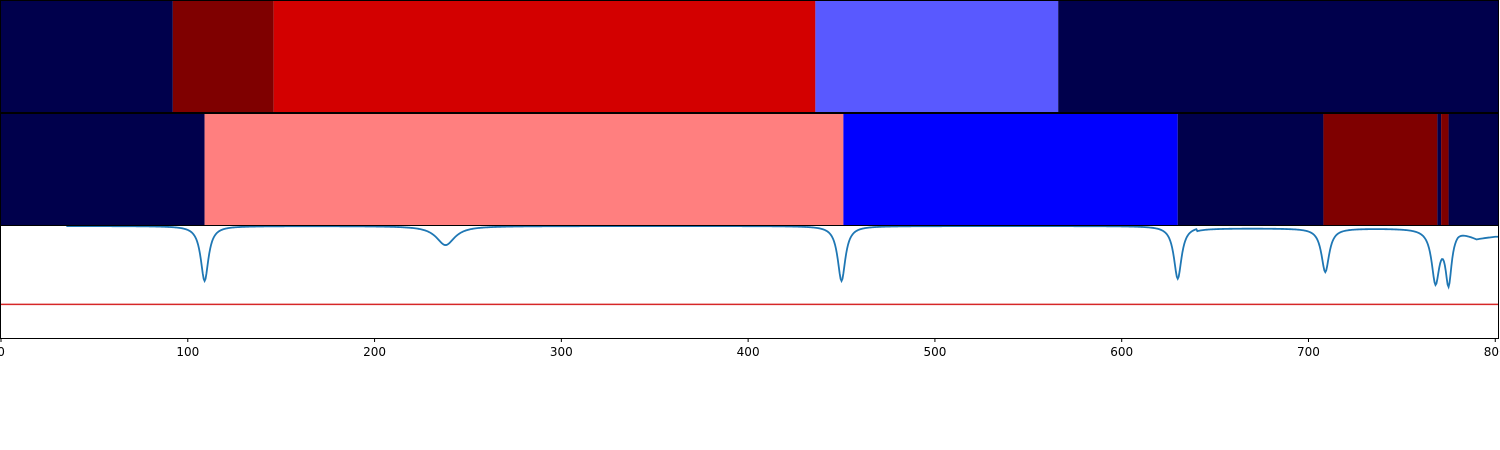  I want to click on signal-line, so click(783, 257).